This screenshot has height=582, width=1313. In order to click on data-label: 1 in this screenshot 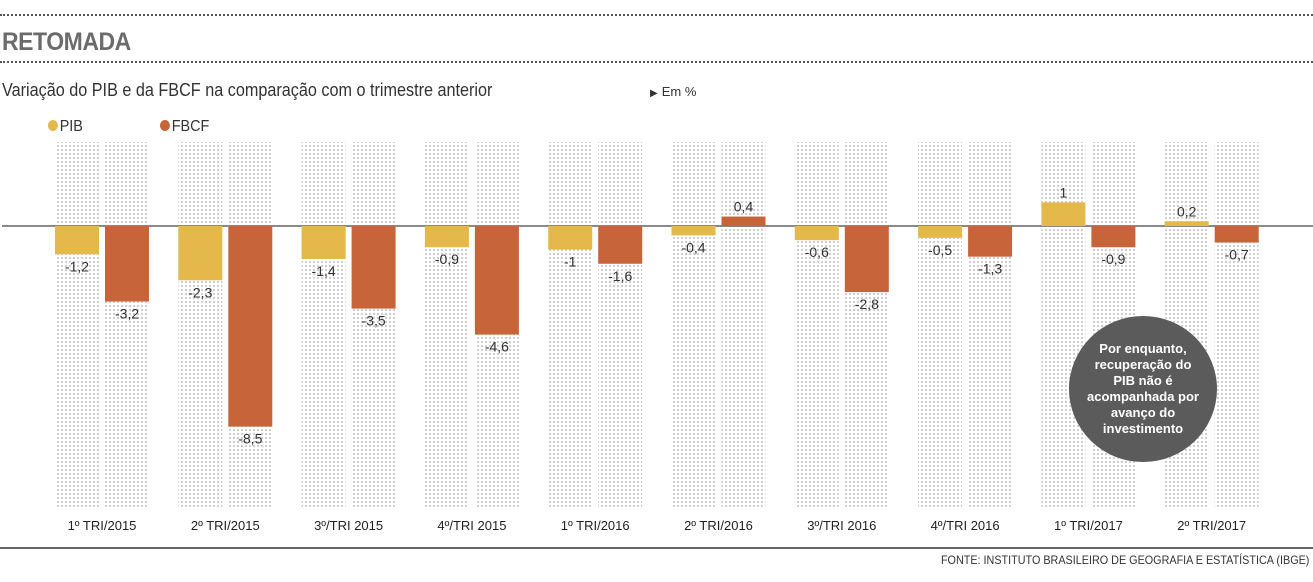, I will do `click(1064, 192)`.